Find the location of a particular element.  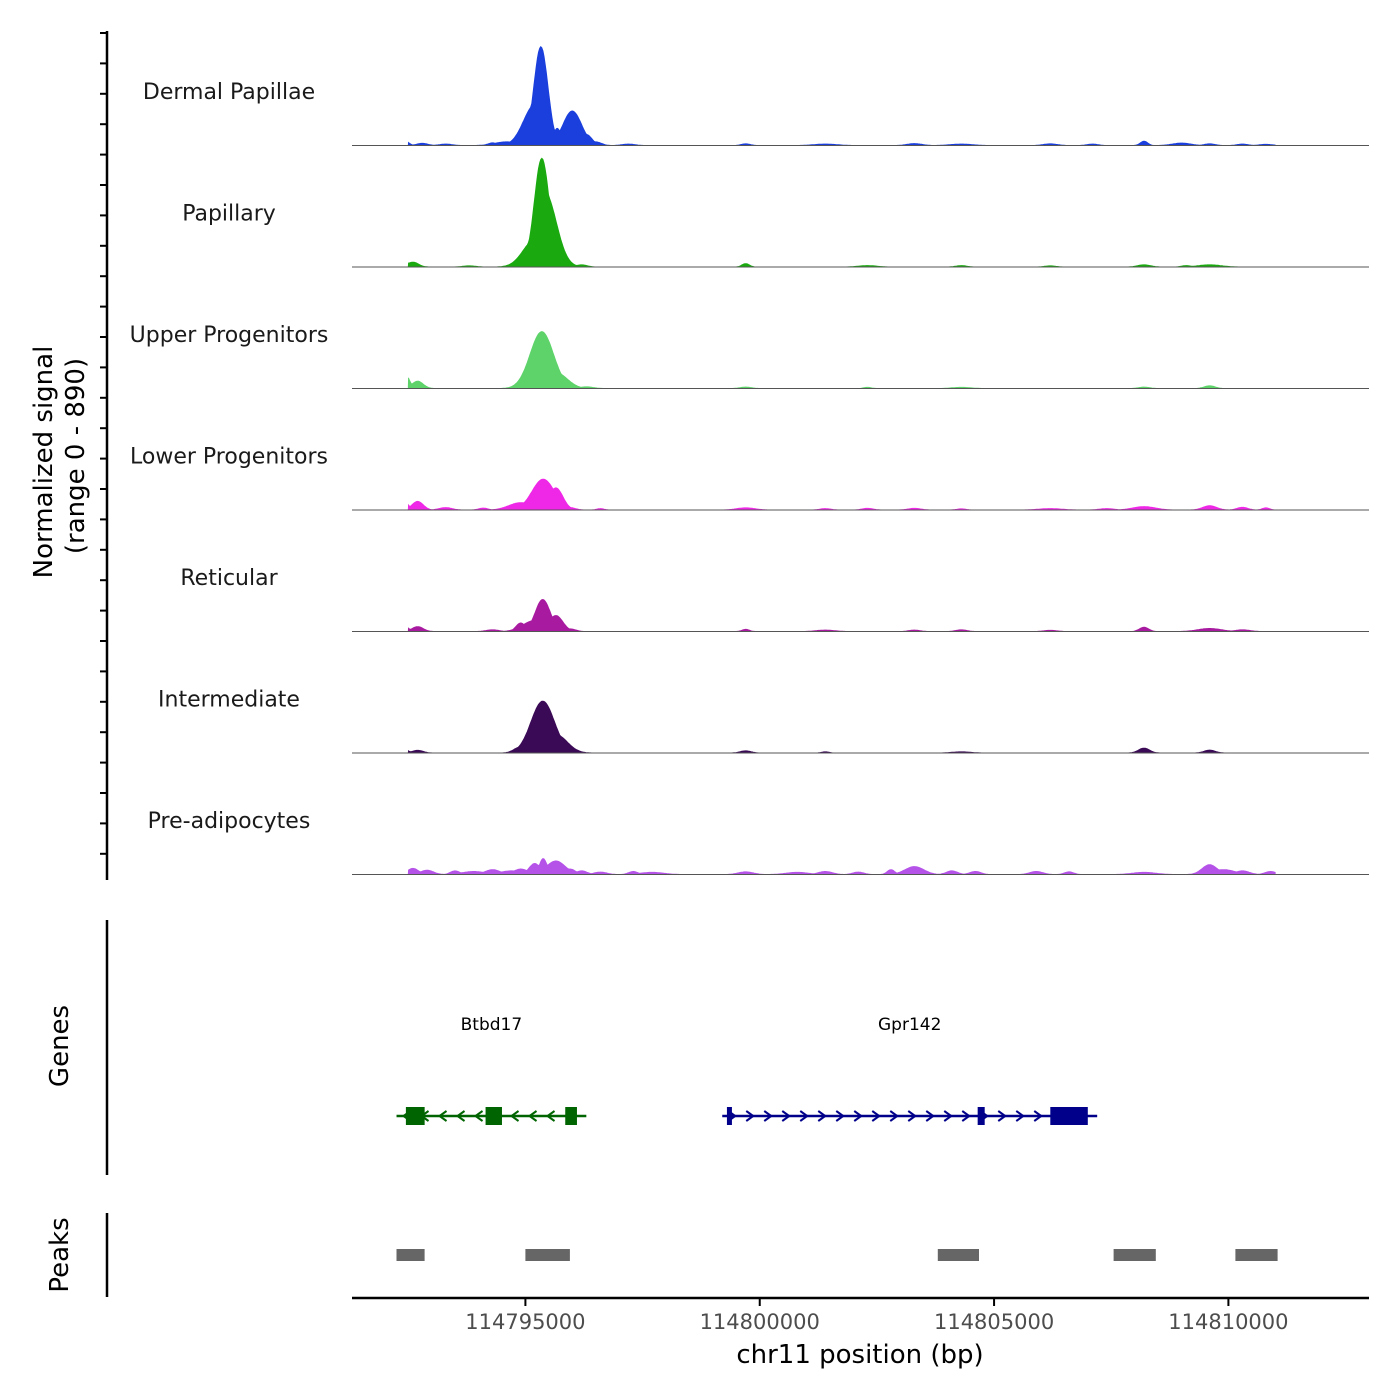

peaks-track-label: Peaks is located at coordinates (60, 1254).